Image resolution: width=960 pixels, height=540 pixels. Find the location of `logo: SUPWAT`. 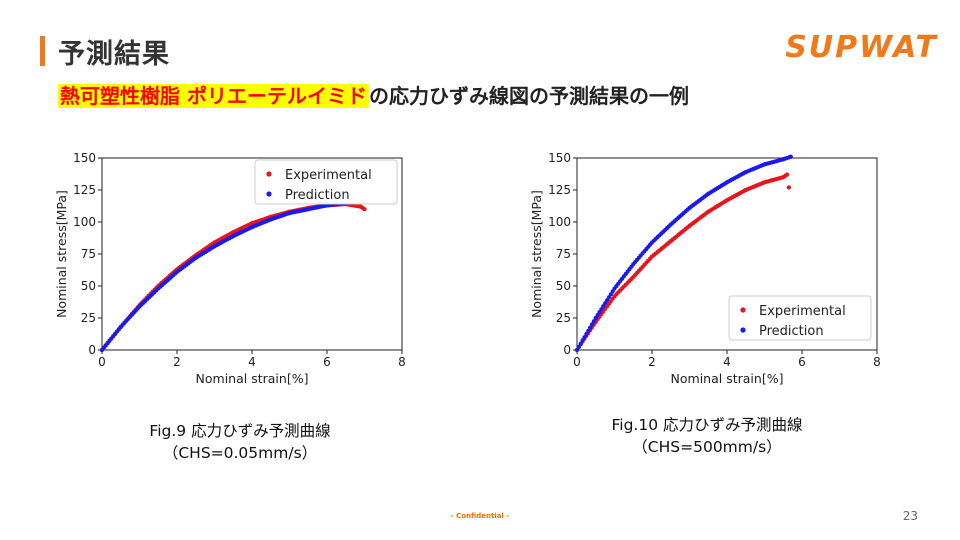

logo: SUPWAT is located at coordinates (861, 47).